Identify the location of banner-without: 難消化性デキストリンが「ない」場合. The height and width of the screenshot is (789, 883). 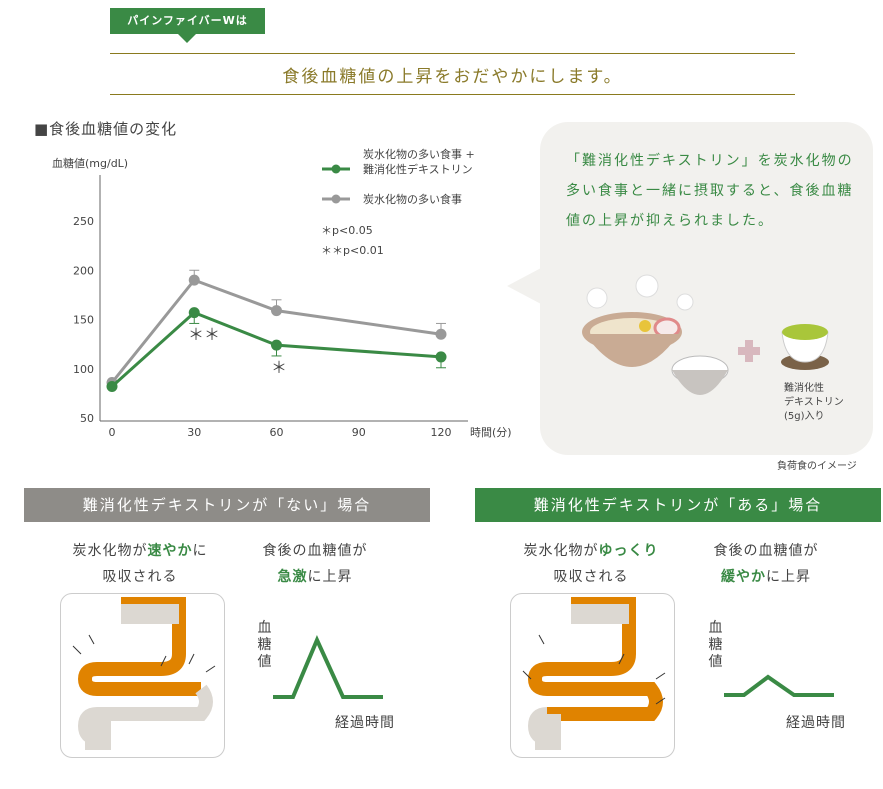
(227, 505).